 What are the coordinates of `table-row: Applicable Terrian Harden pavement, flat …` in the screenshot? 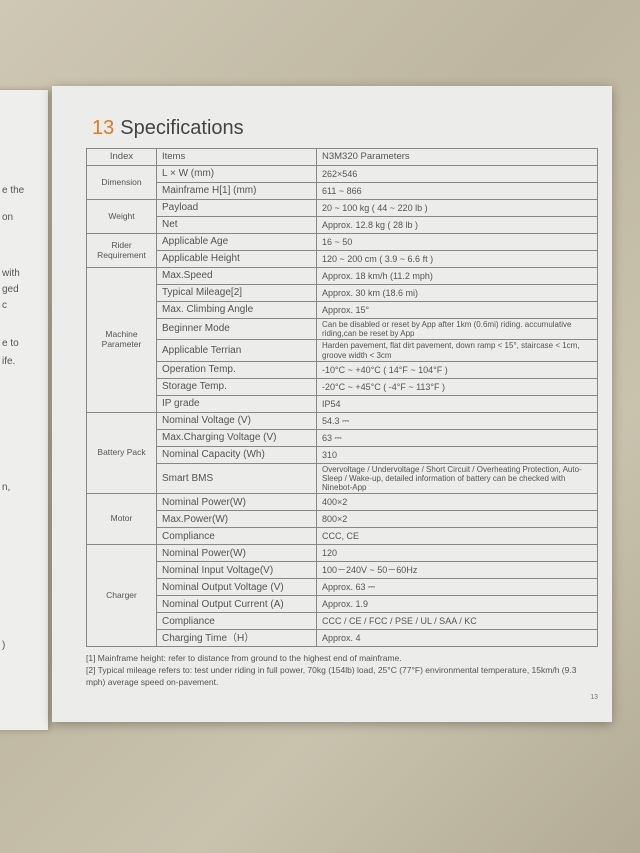 It's located at (342, 350).